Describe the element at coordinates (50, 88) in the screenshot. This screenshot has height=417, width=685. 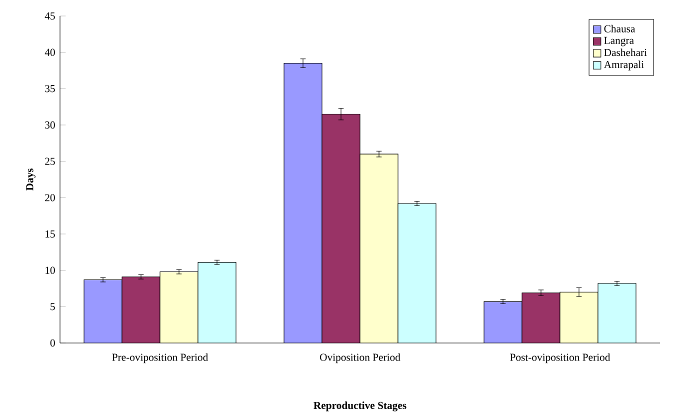
I see `y-tick-label: 35` at that location.